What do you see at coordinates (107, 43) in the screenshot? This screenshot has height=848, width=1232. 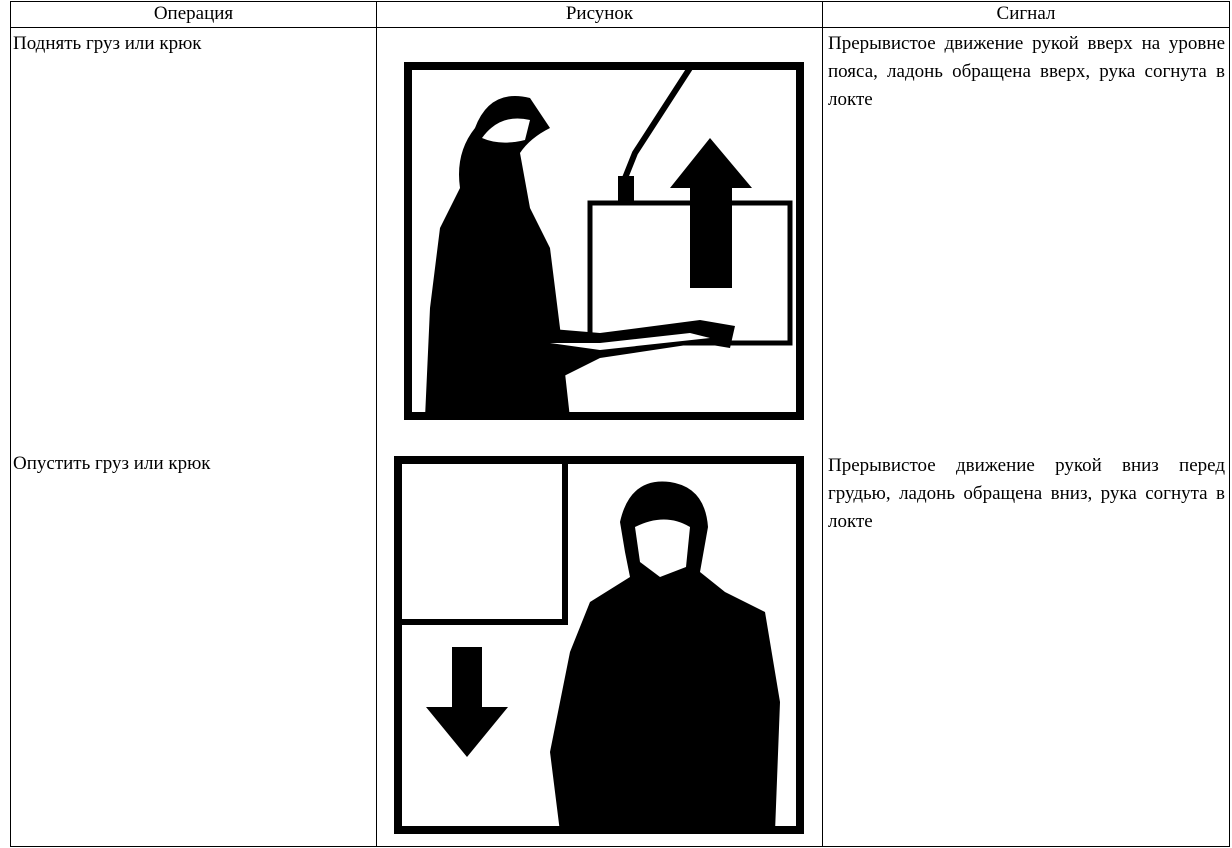 I see `operation: Поднять груз или крюк` at bounding box center [107, 43].